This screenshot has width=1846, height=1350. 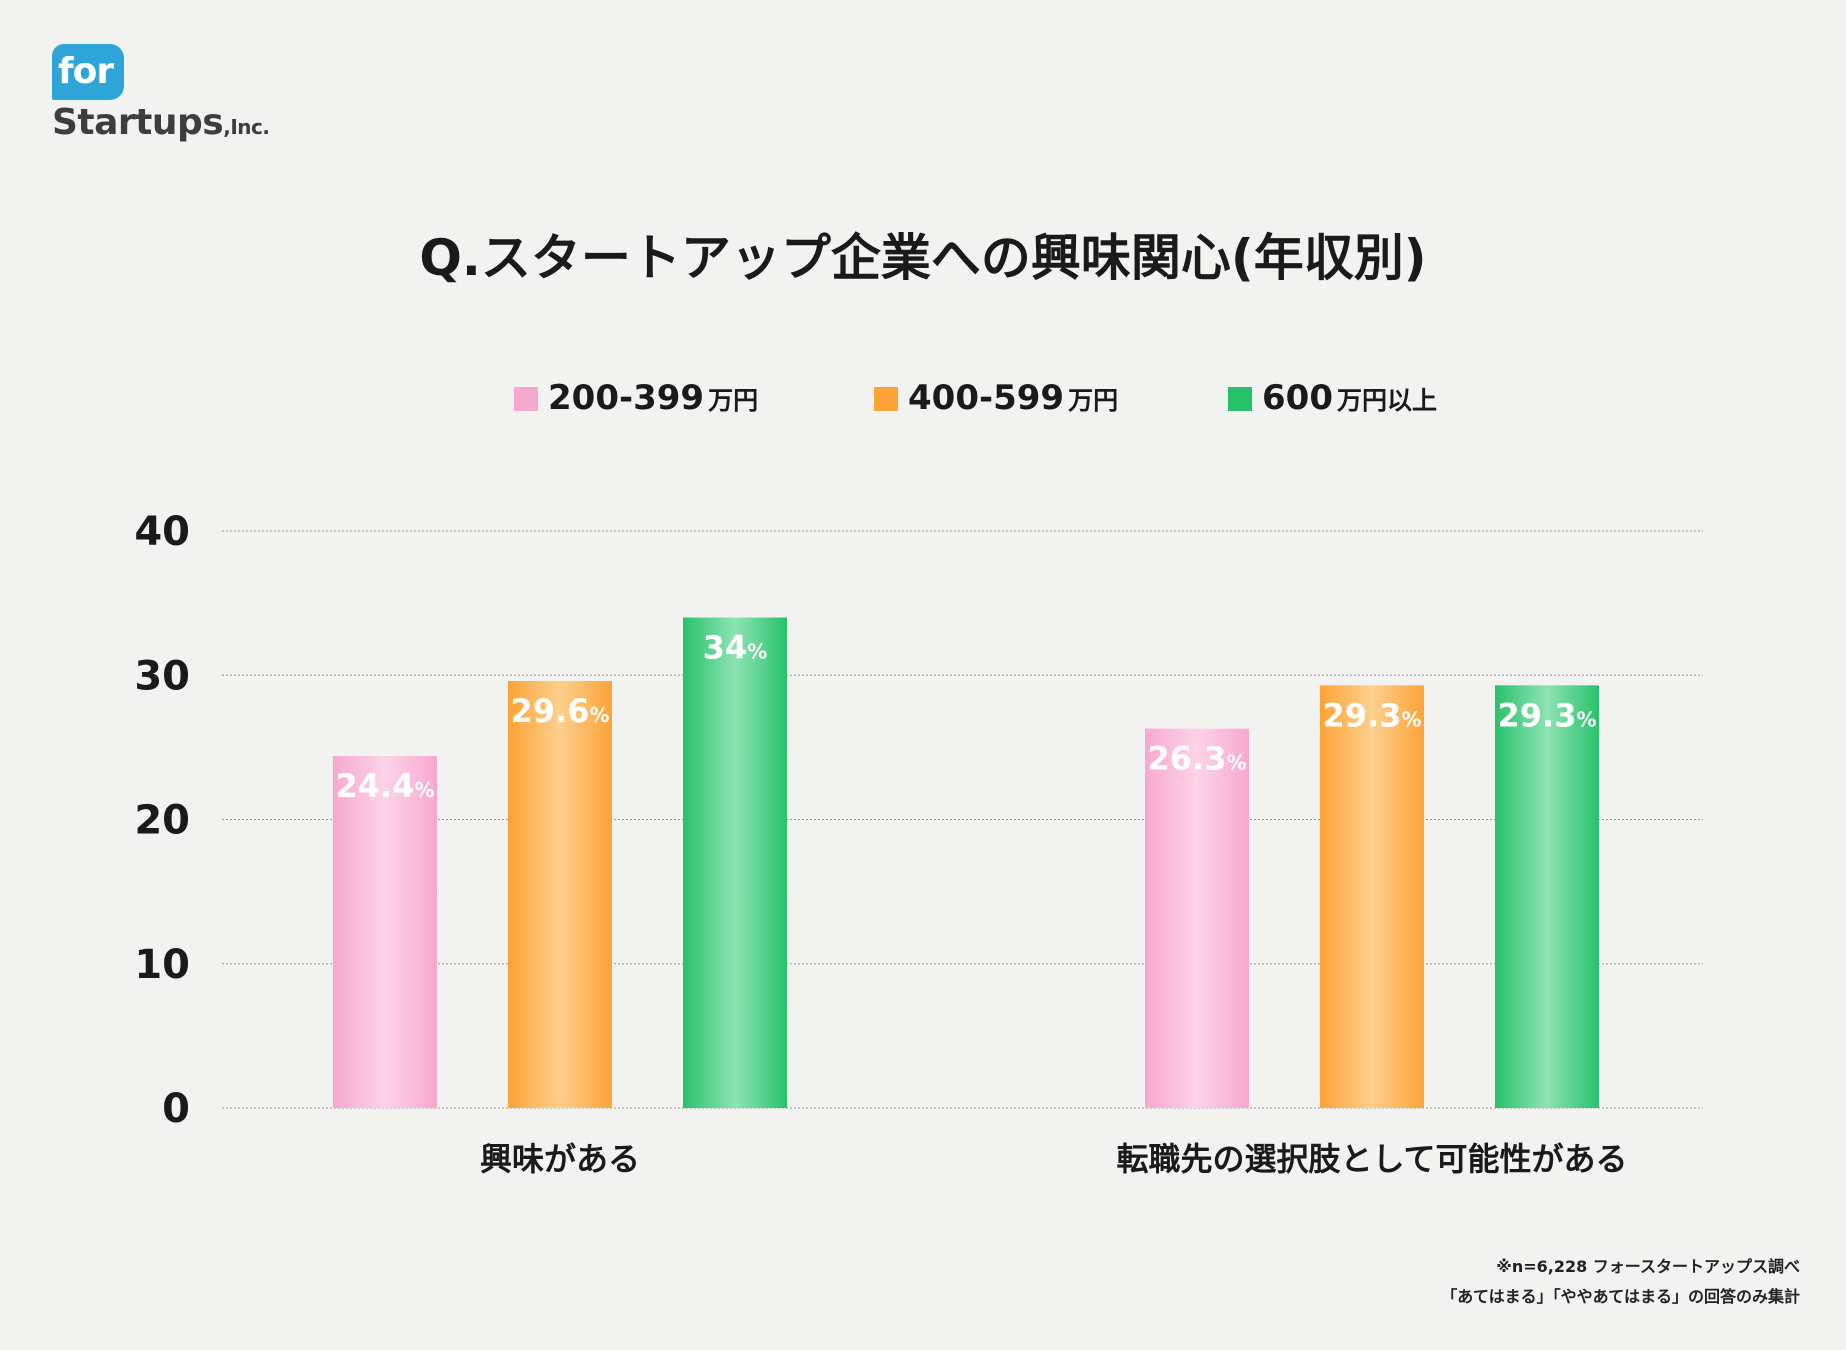 I want to click on y-tick-label: 20, so click(x=162, y=821).